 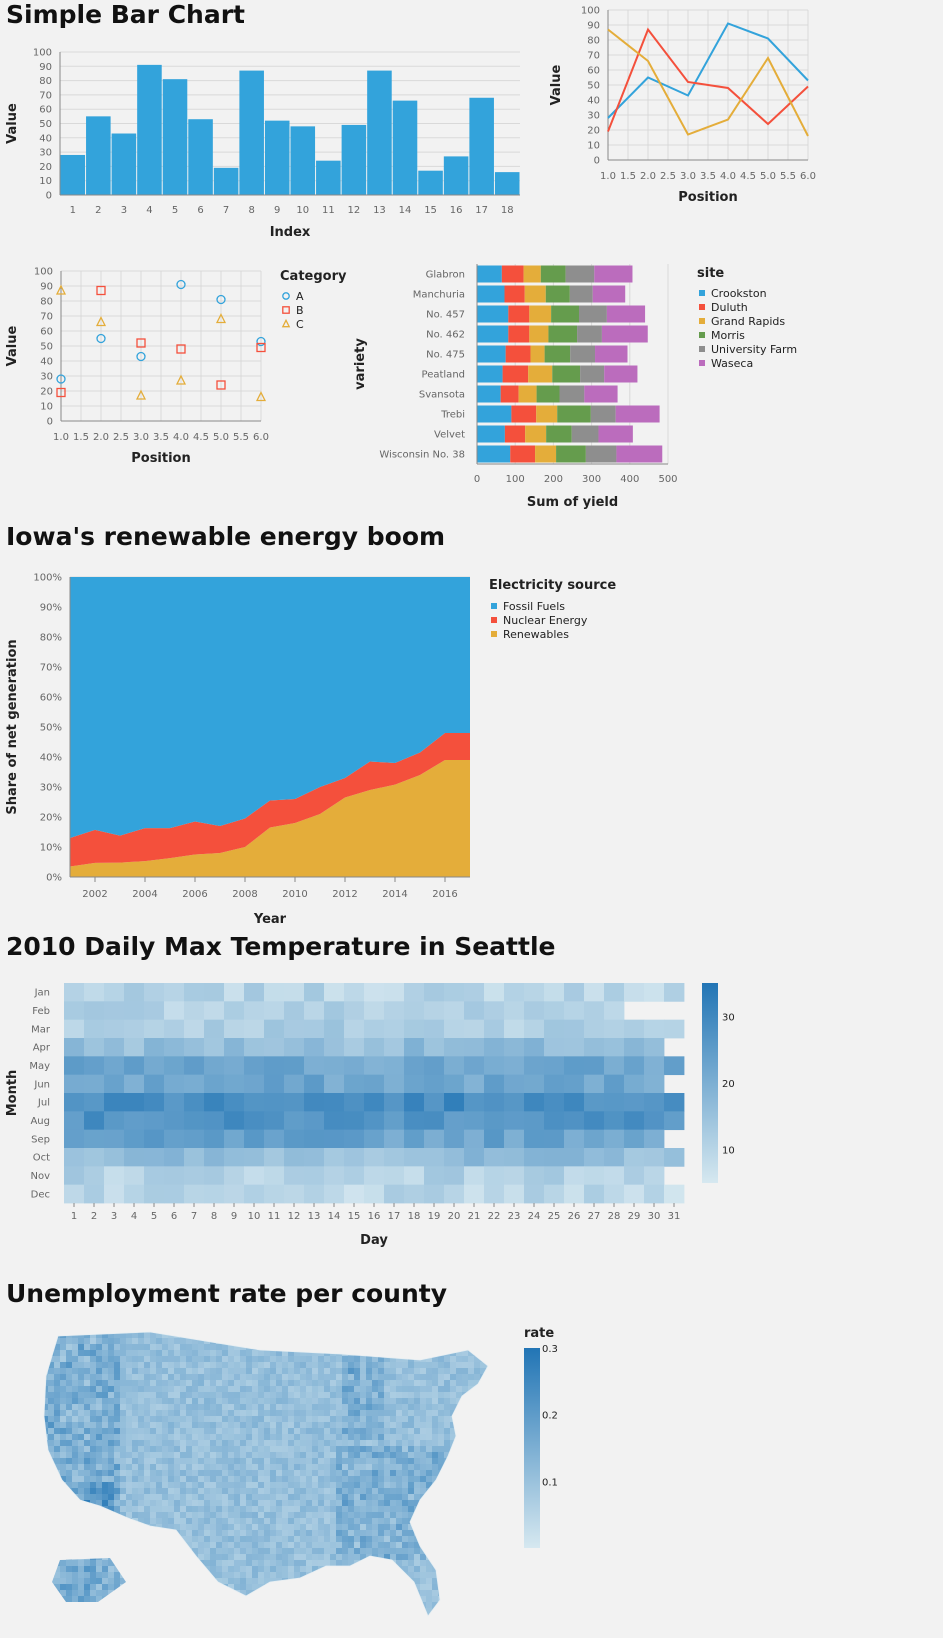 I want to click on y-tick-label: Jan, so click(x=42, y=993).